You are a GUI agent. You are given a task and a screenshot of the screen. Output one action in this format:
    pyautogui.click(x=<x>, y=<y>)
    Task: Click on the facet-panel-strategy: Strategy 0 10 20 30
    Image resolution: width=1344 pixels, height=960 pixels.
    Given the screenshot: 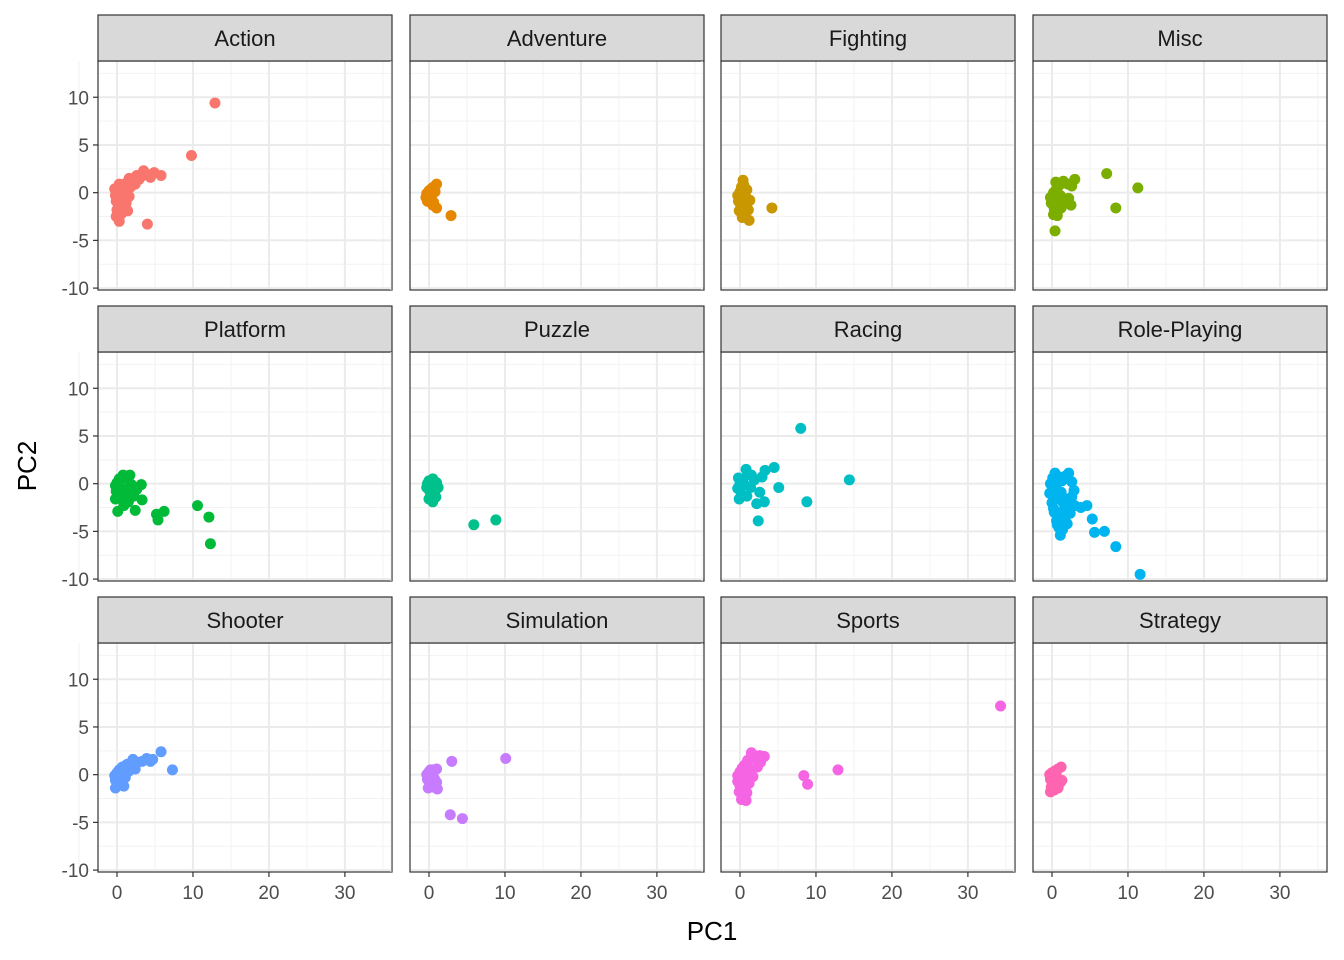 What is the action you would take?
    pyautogui.click(x=1170, y=750)
    